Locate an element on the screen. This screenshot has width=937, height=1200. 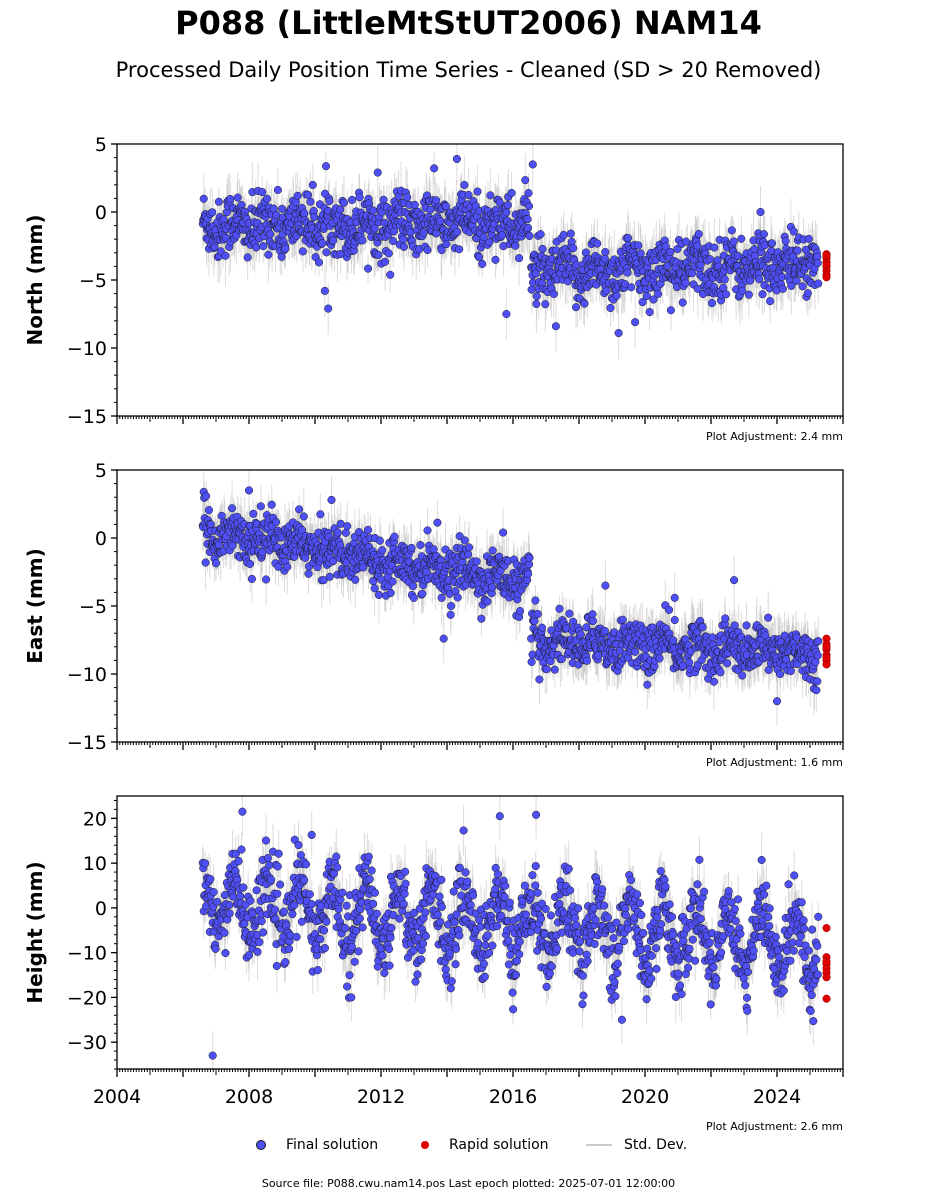
north-ytick-label: 5 is located at coordinates (101, 145).